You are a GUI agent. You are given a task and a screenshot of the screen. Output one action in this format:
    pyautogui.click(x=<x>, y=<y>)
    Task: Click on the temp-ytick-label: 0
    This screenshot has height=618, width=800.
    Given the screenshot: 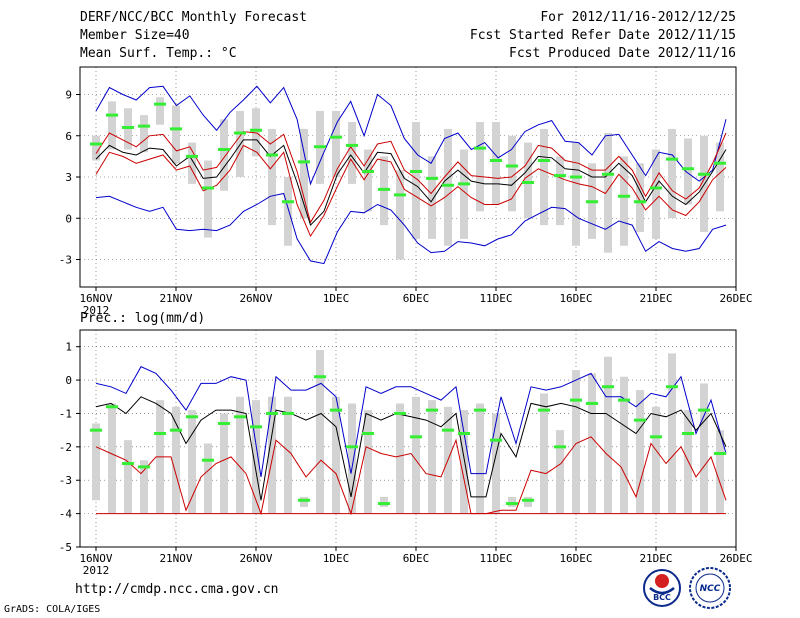 What is the action you would take?
    pyautogui.click(x=68, y=218)
    